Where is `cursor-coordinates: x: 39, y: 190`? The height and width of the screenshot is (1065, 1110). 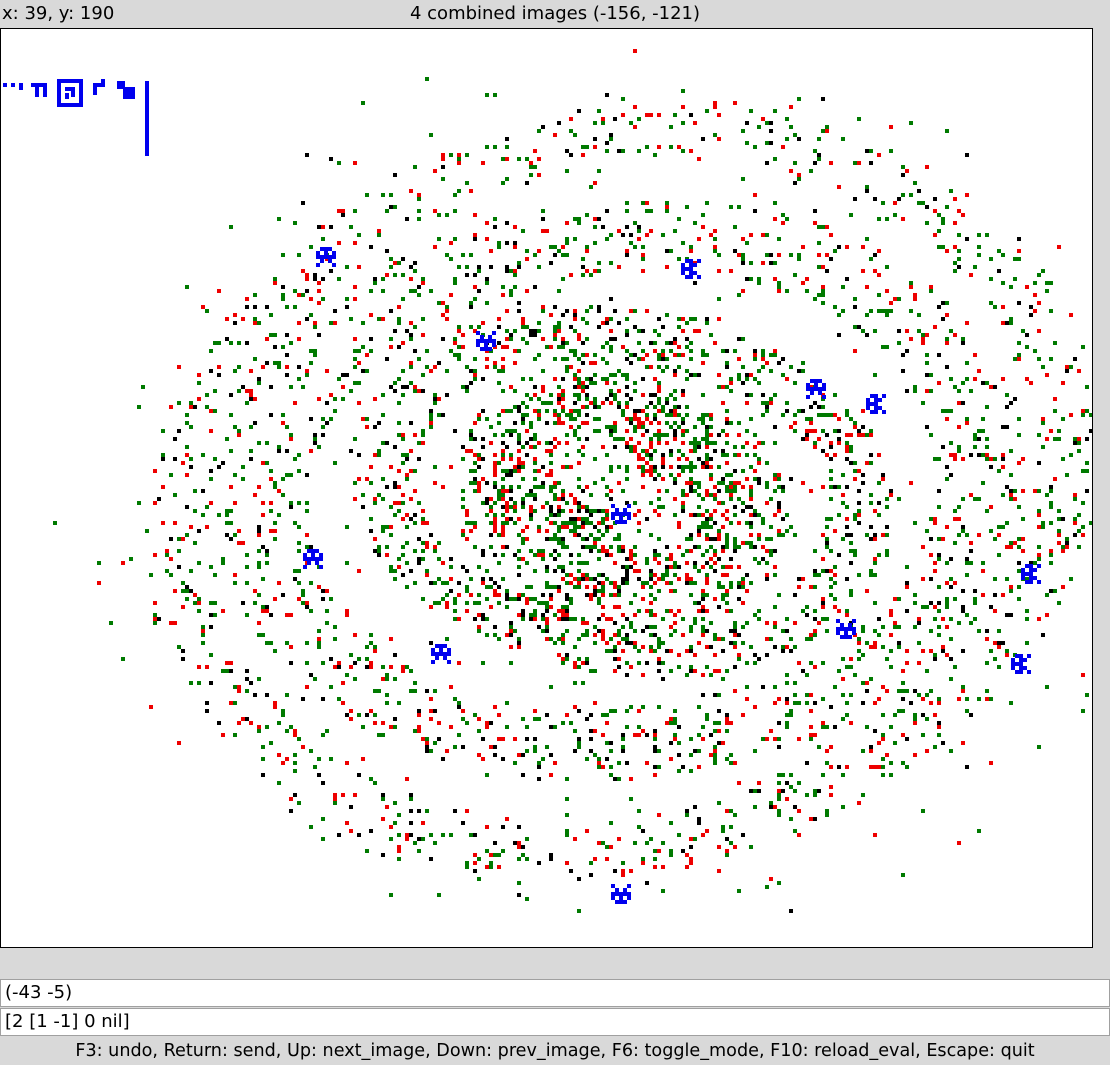
cursor-coordinates: x: 39, y: 190 is located at coordinates (58, 13).